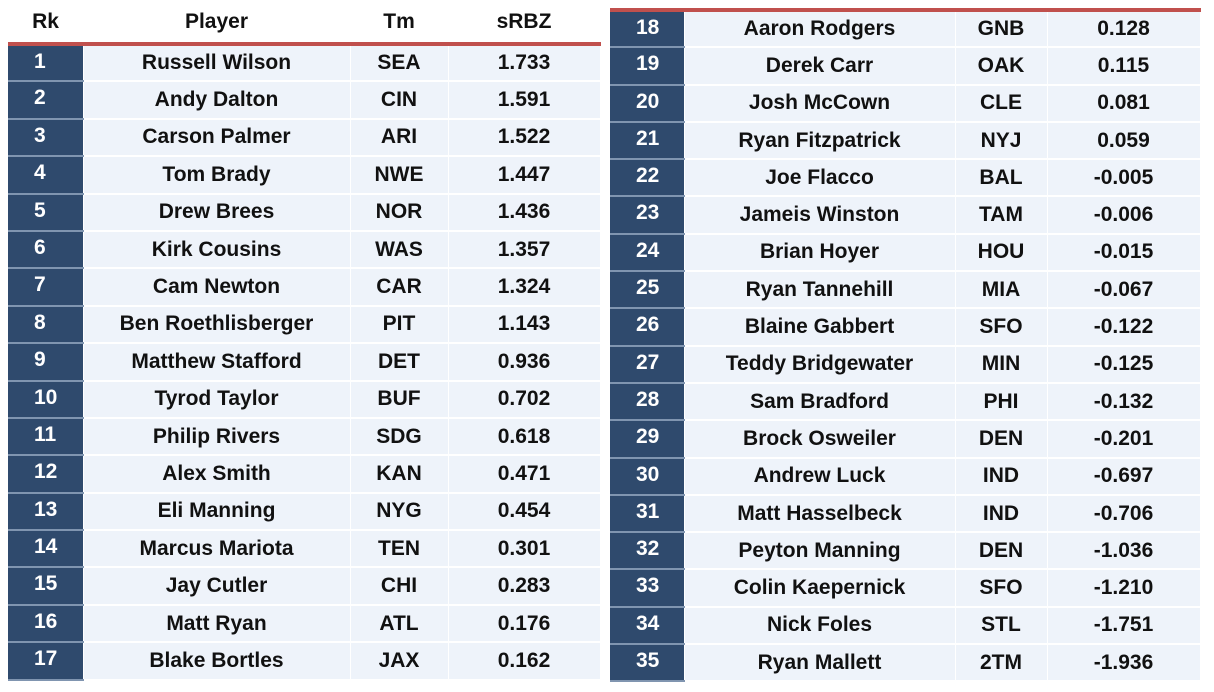  Describe the element at coordinates (217, 250) in the screenshot. I see `player-cell: Kirk Cousins` at that location.